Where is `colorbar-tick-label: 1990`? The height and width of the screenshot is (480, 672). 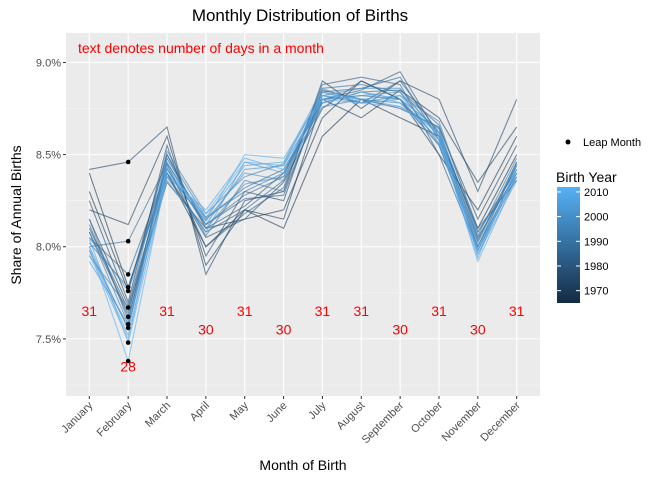
colorbar-tick-label: 1990 is located at coordinates (596, 242).